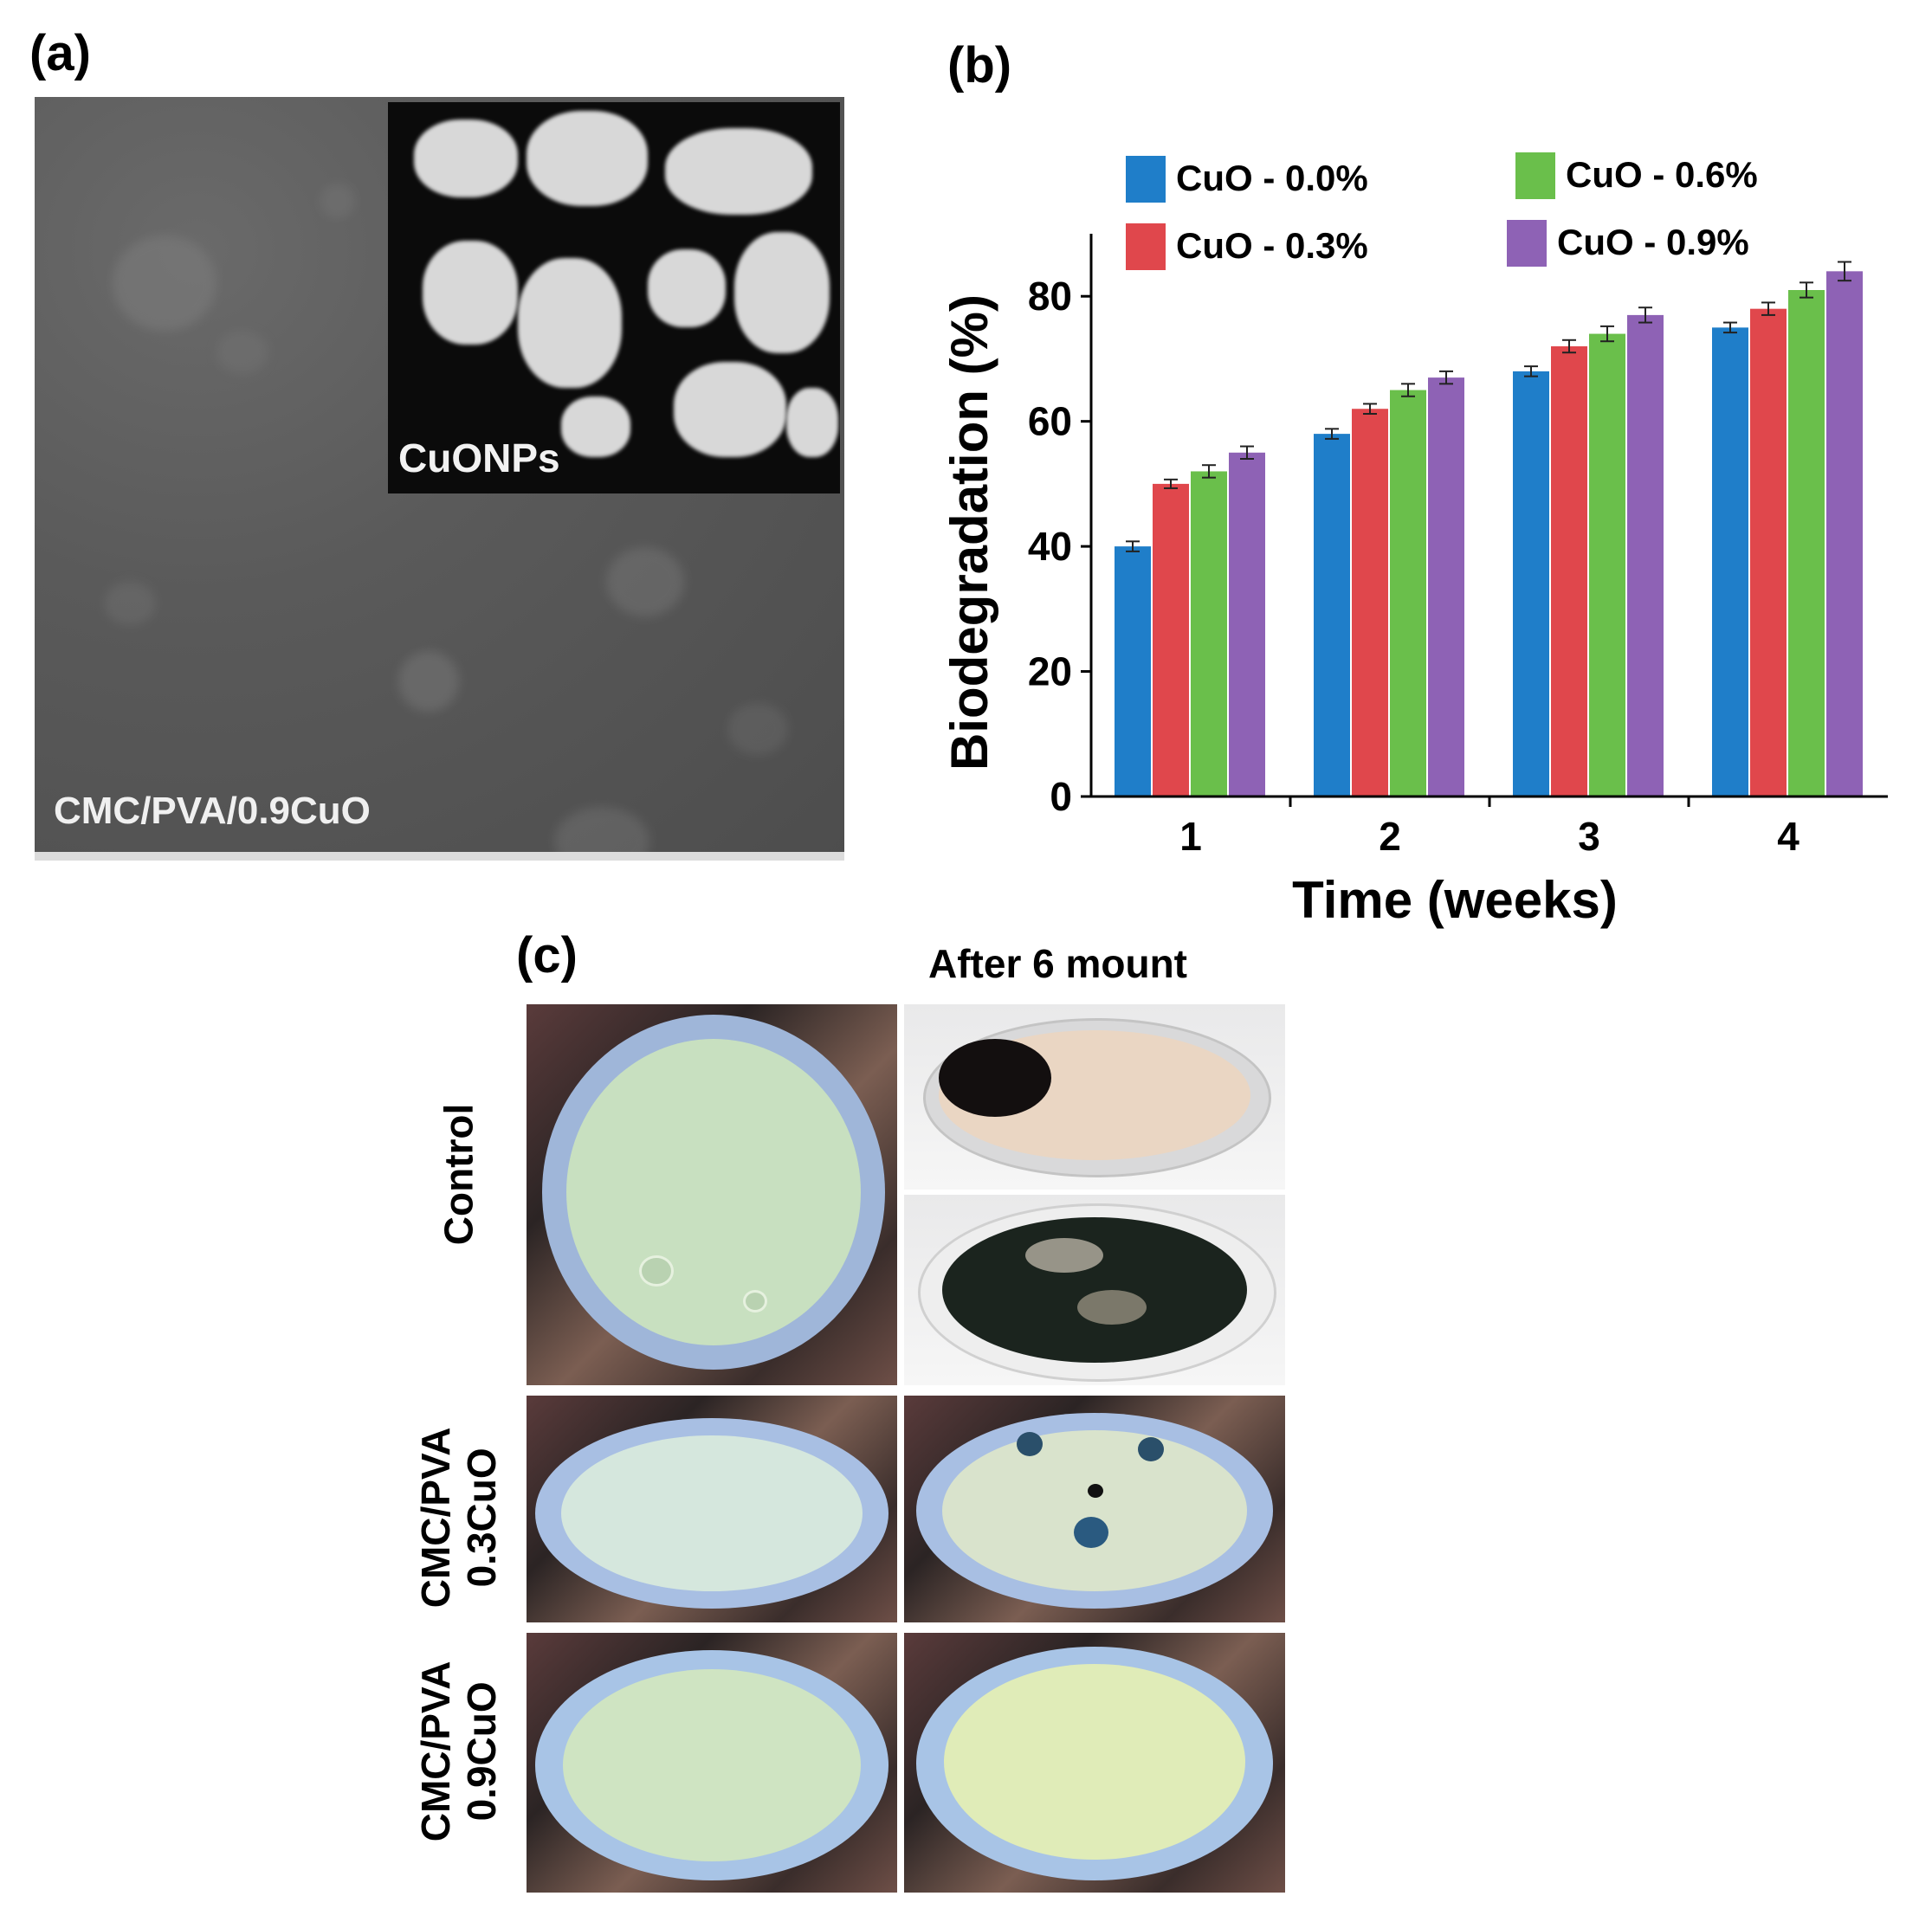 The image size is (1932, 1909). Describe the element at coordinates (1094, 1509) in the screenshot. I see `cuo03-after-photo` at that location.